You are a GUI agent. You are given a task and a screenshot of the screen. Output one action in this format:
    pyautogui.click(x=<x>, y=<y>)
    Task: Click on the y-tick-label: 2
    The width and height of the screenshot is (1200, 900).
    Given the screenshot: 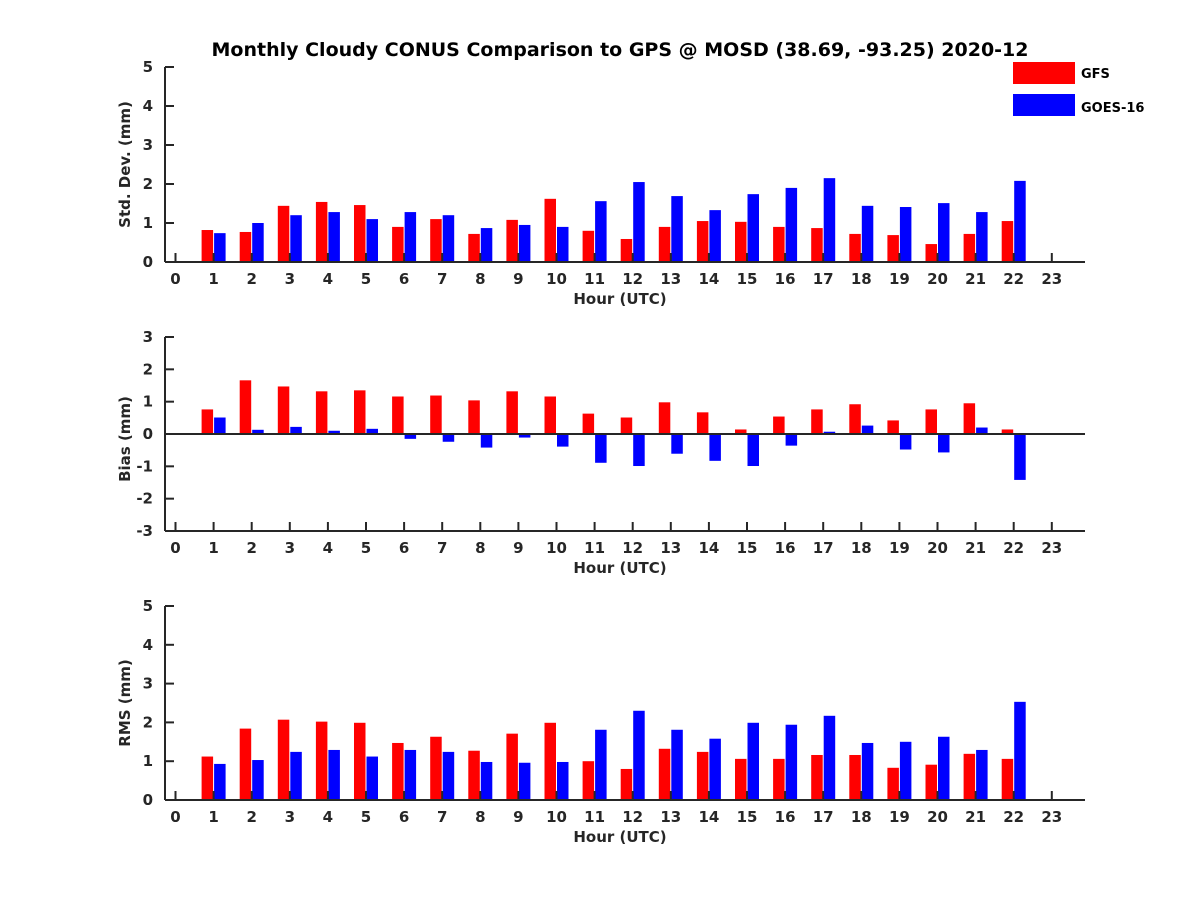 What is the action you would take?
    pyautogui.click(x=148, y=184)
    